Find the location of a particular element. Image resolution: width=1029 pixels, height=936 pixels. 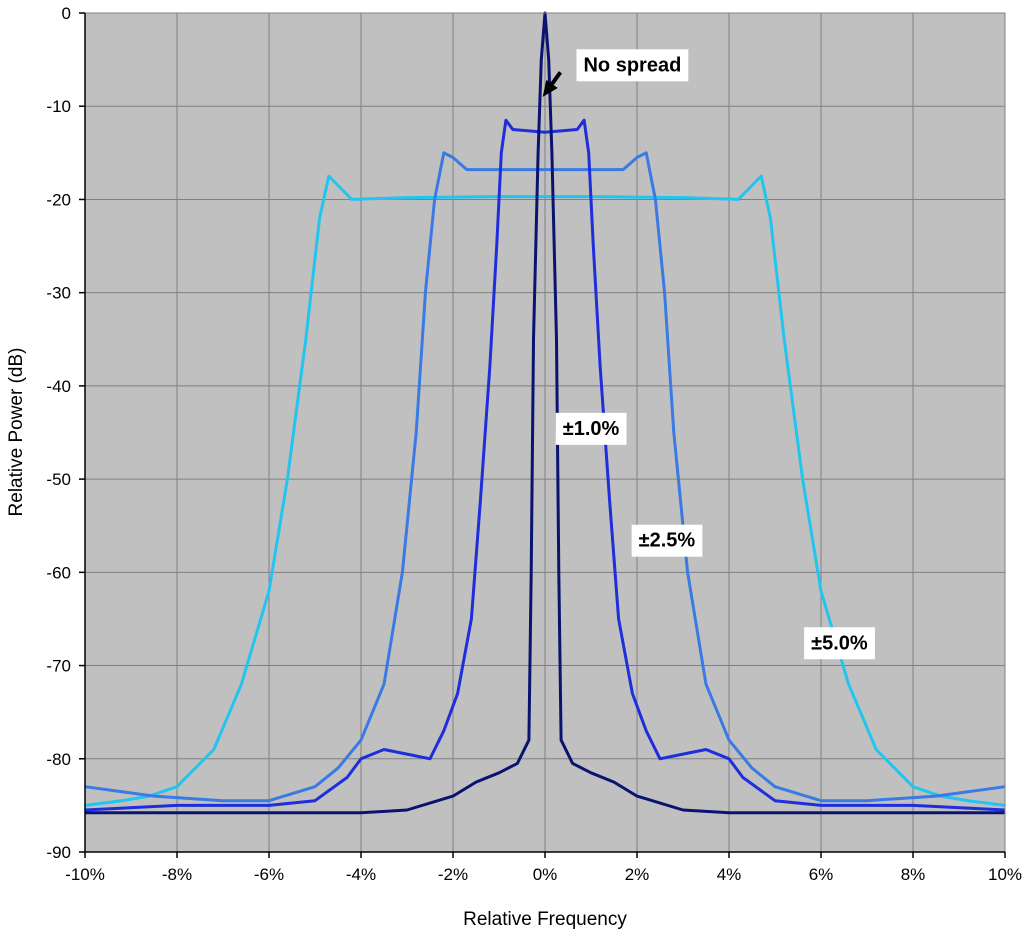

y-tick-label: -80 is located at coordinates (58, 759).